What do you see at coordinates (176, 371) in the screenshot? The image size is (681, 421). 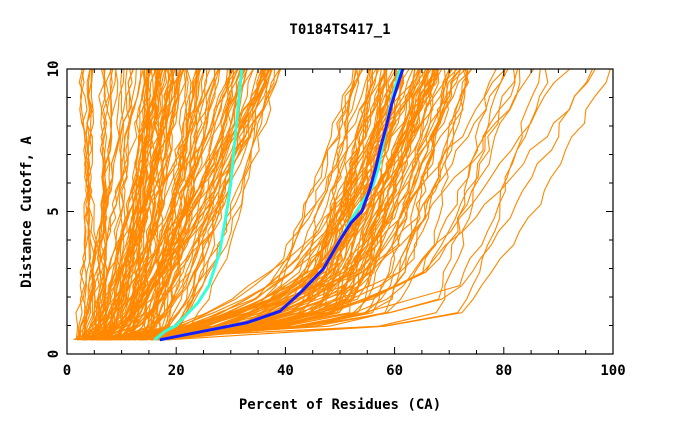 I see `x-tick-label: 20` at bounding box center [176, 371].